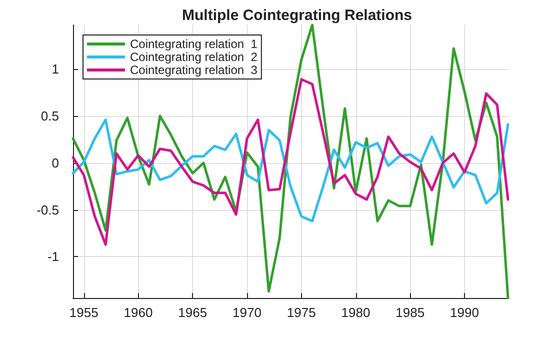 The image size is (560, 337). Describe the element at coordinates (247, 312) in the screenshot. I see `x-tick-label: 1970` at that location.